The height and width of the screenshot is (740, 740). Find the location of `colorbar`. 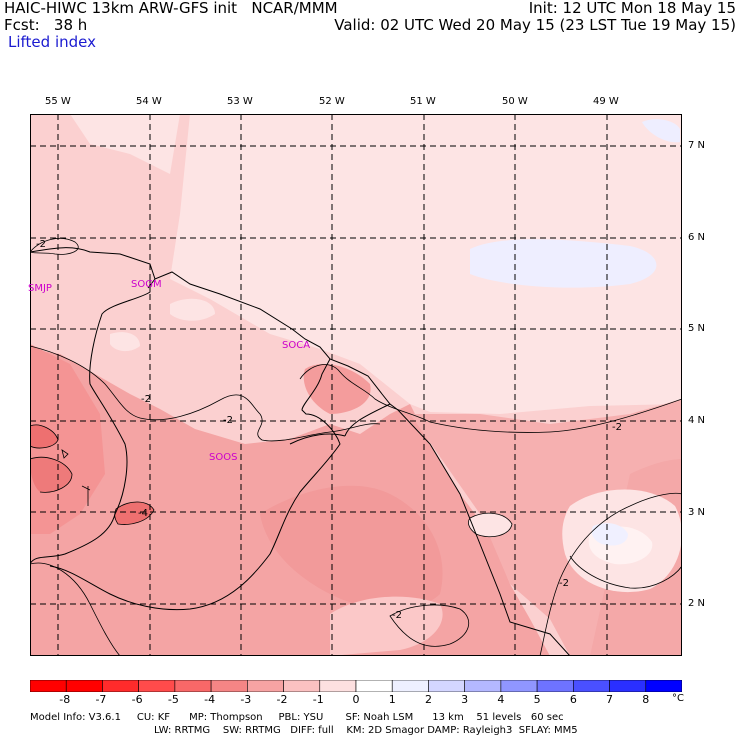

colorbar is located at coordinates (356, 686).